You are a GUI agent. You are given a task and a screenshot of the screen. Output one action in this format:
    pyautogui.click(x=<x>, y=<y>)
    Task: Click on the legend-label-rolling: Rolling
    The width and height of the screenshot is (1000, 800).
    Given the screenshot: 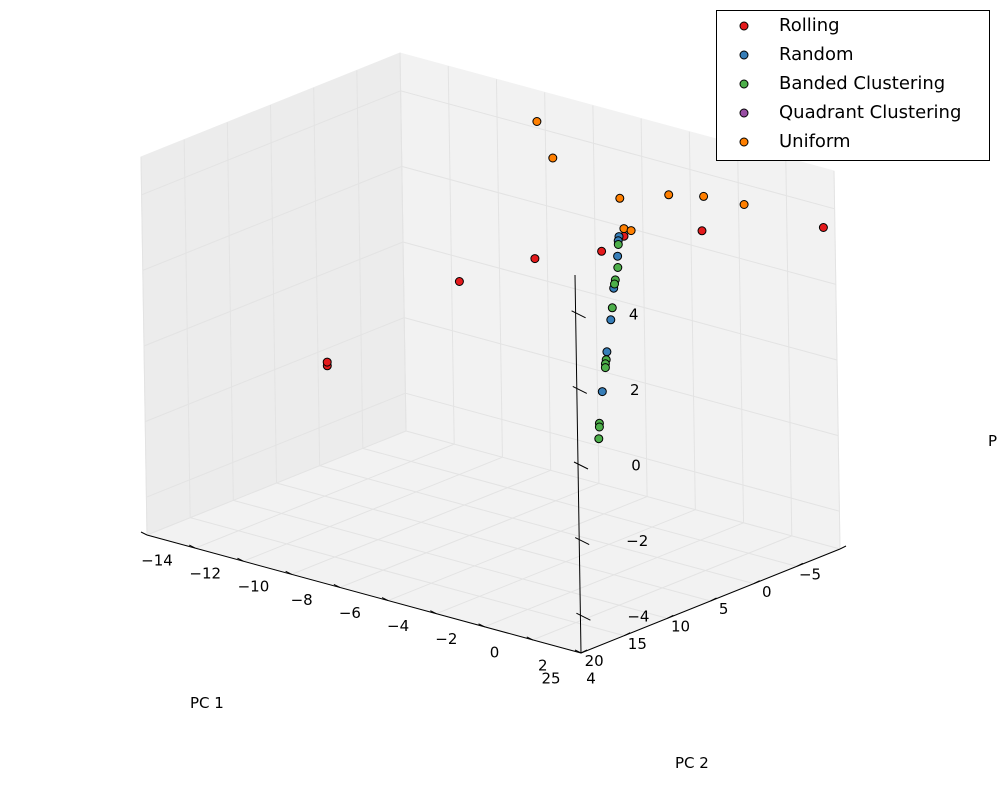 What is the action you would take?
    pyautogui.click(x=809, y=25)
    